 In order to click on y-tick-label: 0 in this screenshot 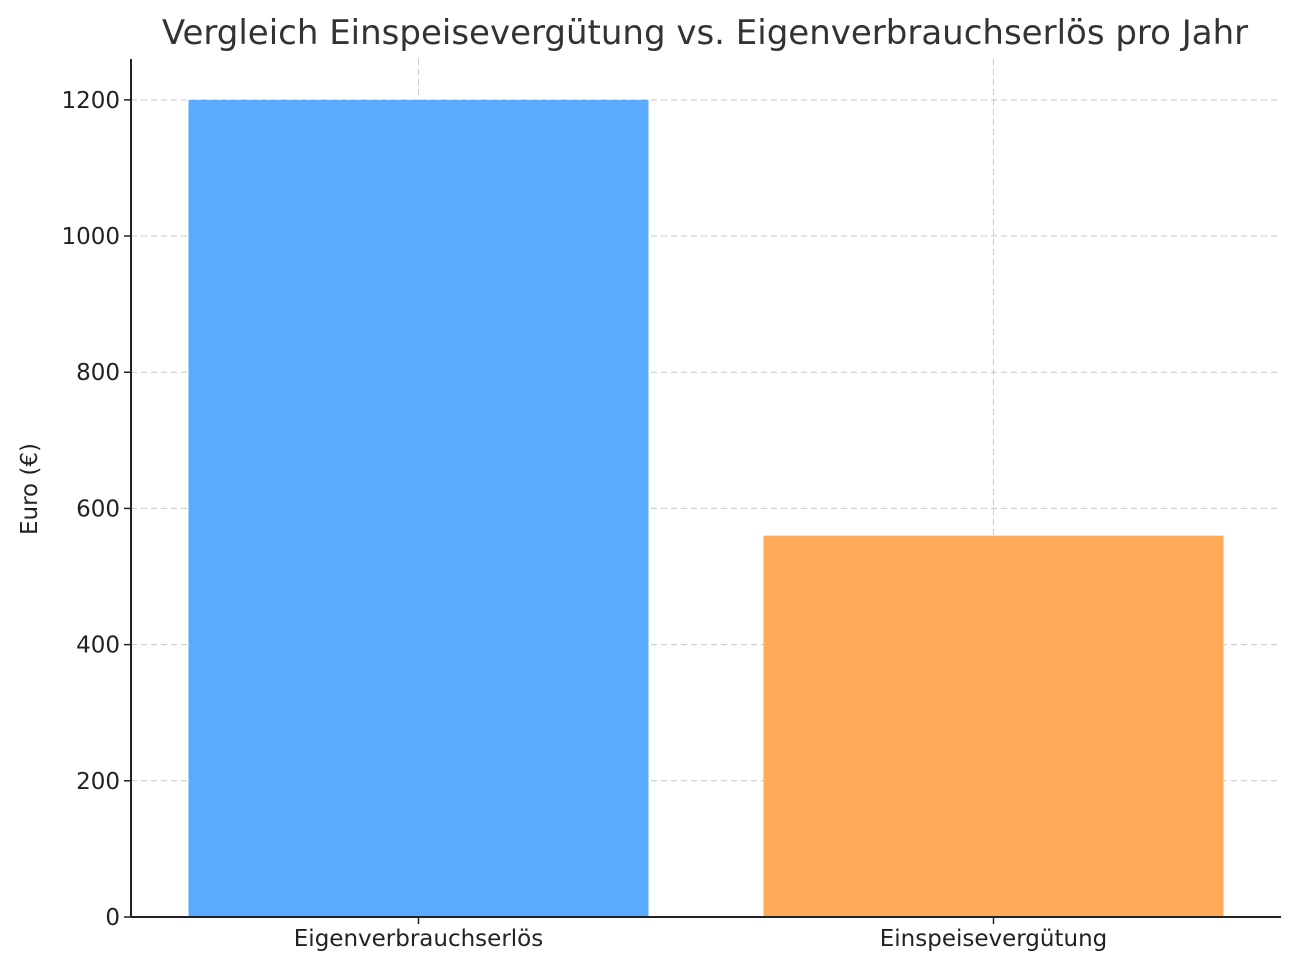, I will do `click(112, 918)`.